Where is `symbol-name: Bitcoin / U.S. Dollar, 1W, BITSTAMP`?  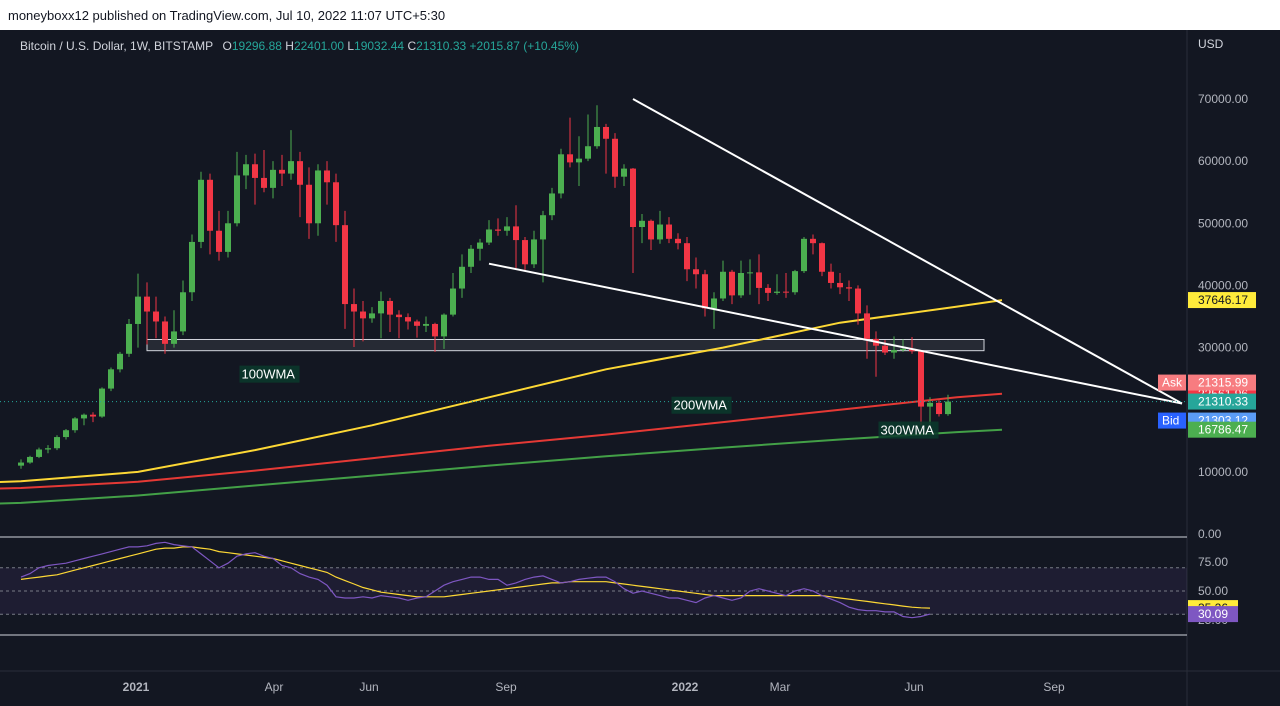
symbol-name: Bitcoin / U.S. Dollar, 1W, BITSTAMP is located at coordinates (117, 46).